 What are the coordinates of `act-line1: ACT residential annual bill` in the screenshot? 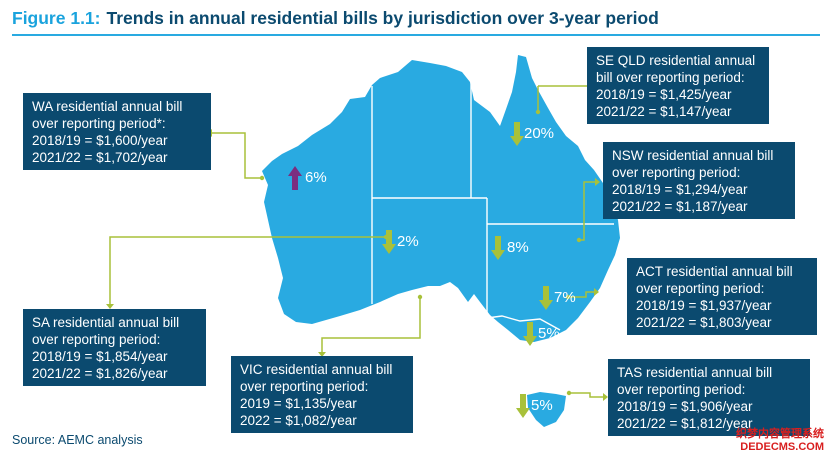 It's located at (714, 271).